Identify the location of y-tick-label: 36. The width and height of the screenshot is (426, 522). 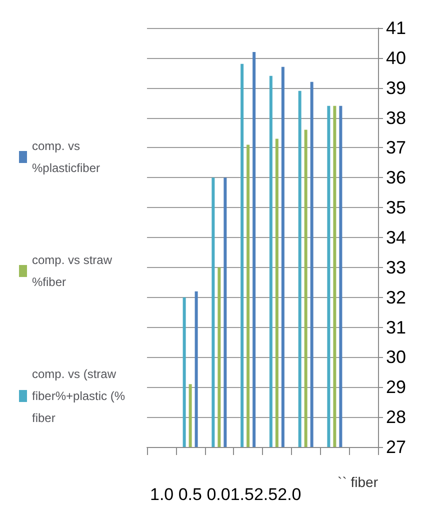
(396, 178).